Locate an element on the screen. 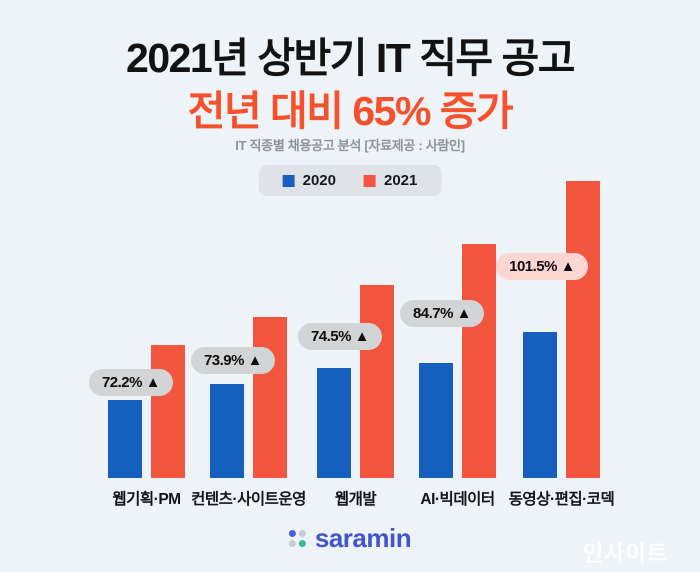 The height and width of the screenshot is (572, 700). legend-swatch-2021-icon is located at coordinates (370, 180).